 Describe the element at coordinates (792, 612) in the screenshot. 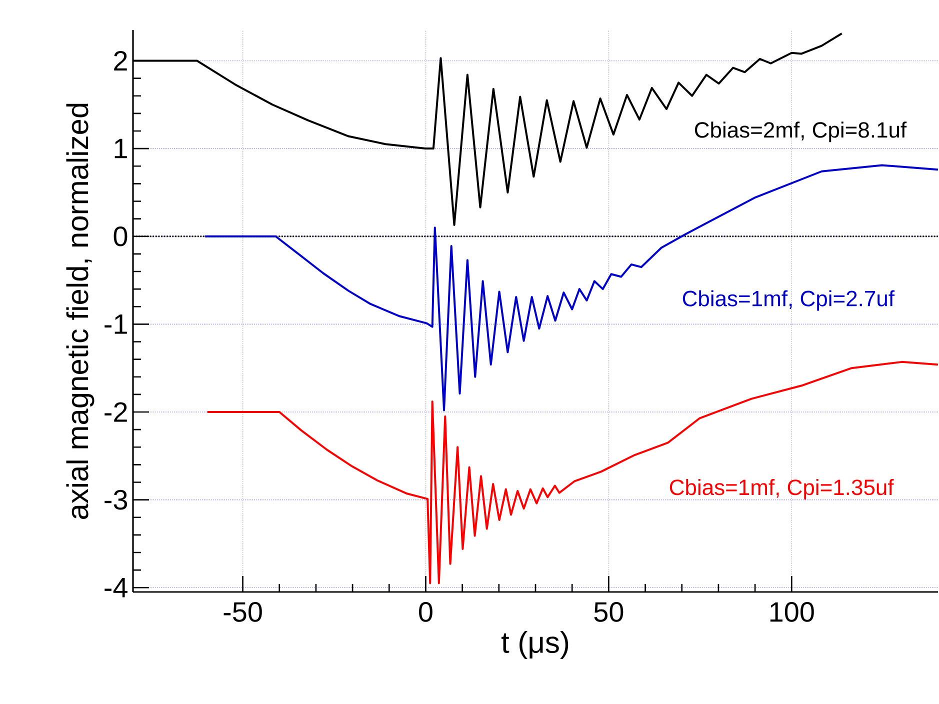

I see `x-tick-label: 100` at that location.